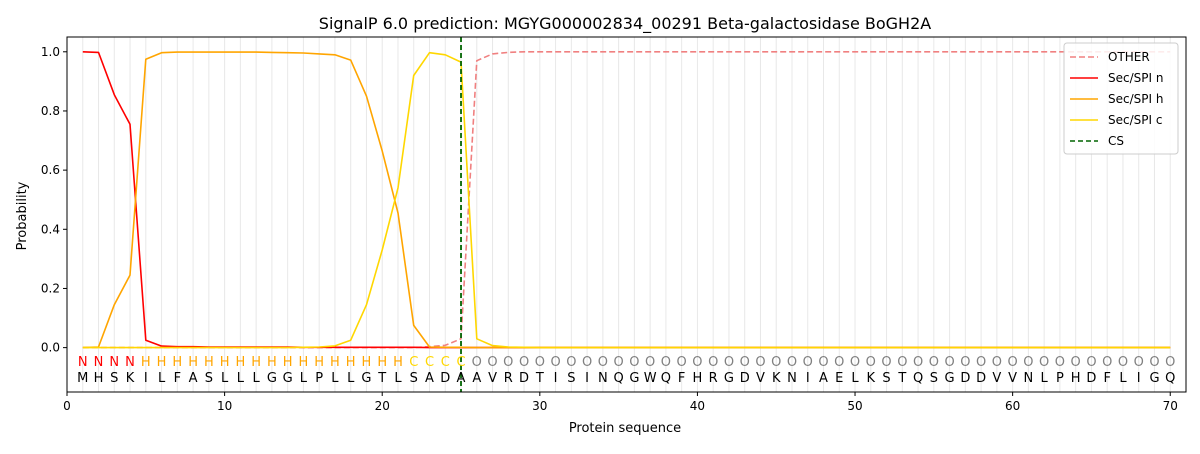 The width and height of the screenshot is (1200, 454). What do you see at coordinates (50, 288) in the screenshot?
I see `y-tick-label: 0.2` at bounding box center [50, 288].